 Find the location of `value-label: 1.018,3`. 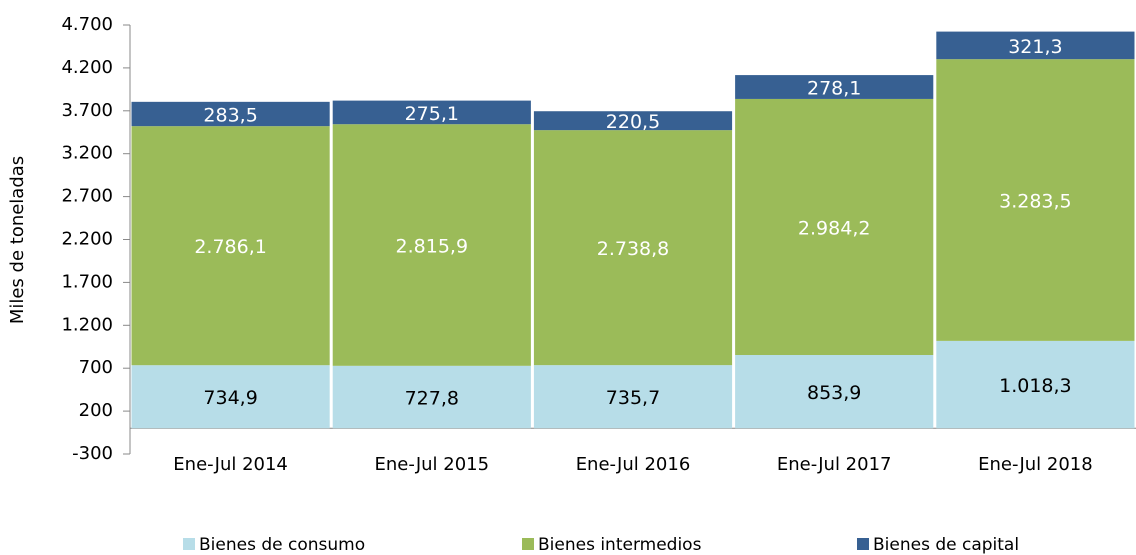

value-label: 1.018,3 is located at coordinates (1035, 386).